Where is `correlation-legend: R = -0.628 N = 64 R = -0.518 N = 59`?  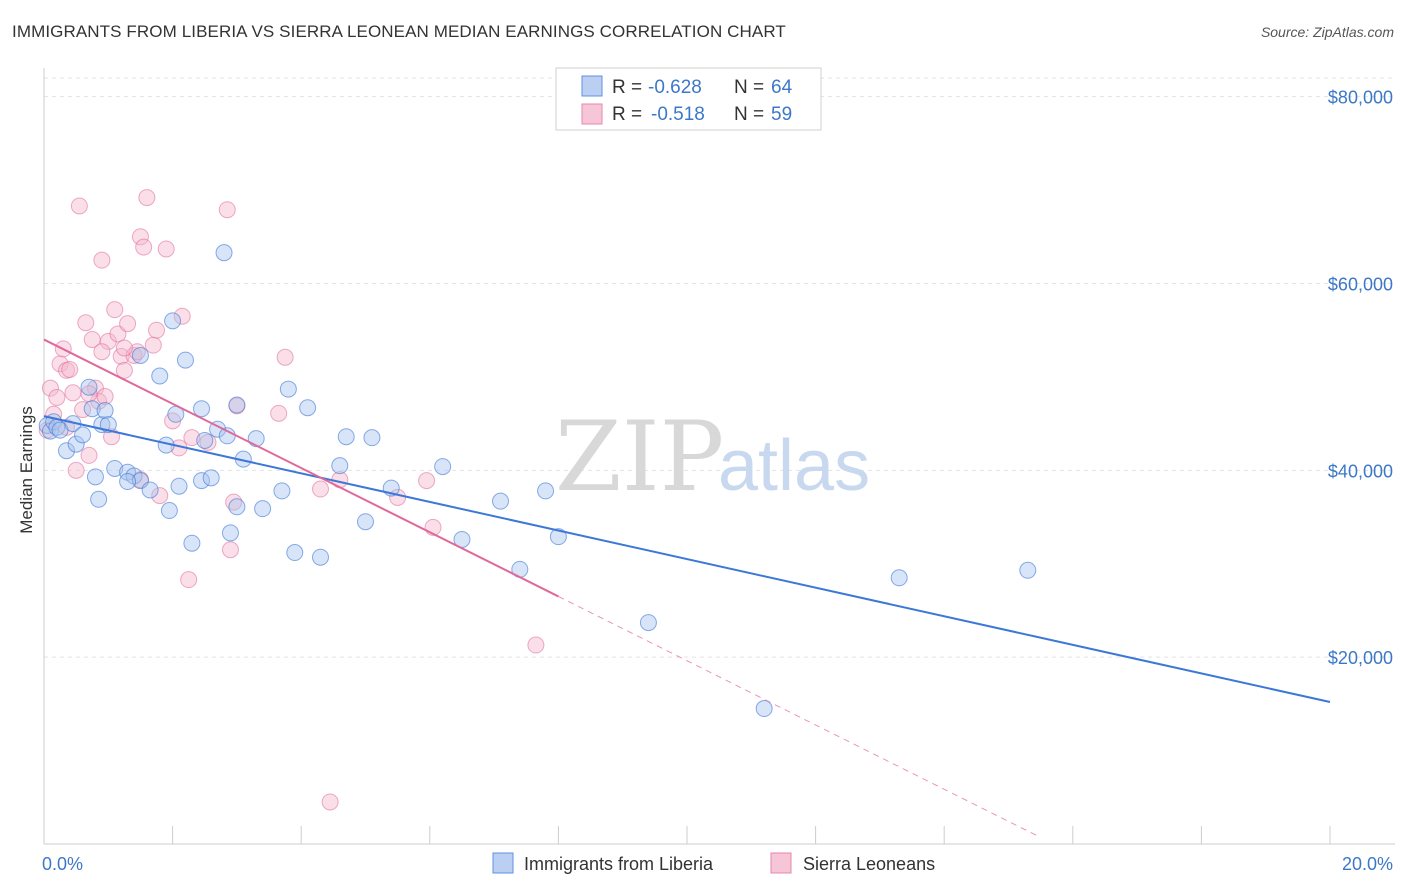
correlation-legend: R = -0.628 N = 64 R = -0.518 N = 59 is located at coordinates (688, 99).